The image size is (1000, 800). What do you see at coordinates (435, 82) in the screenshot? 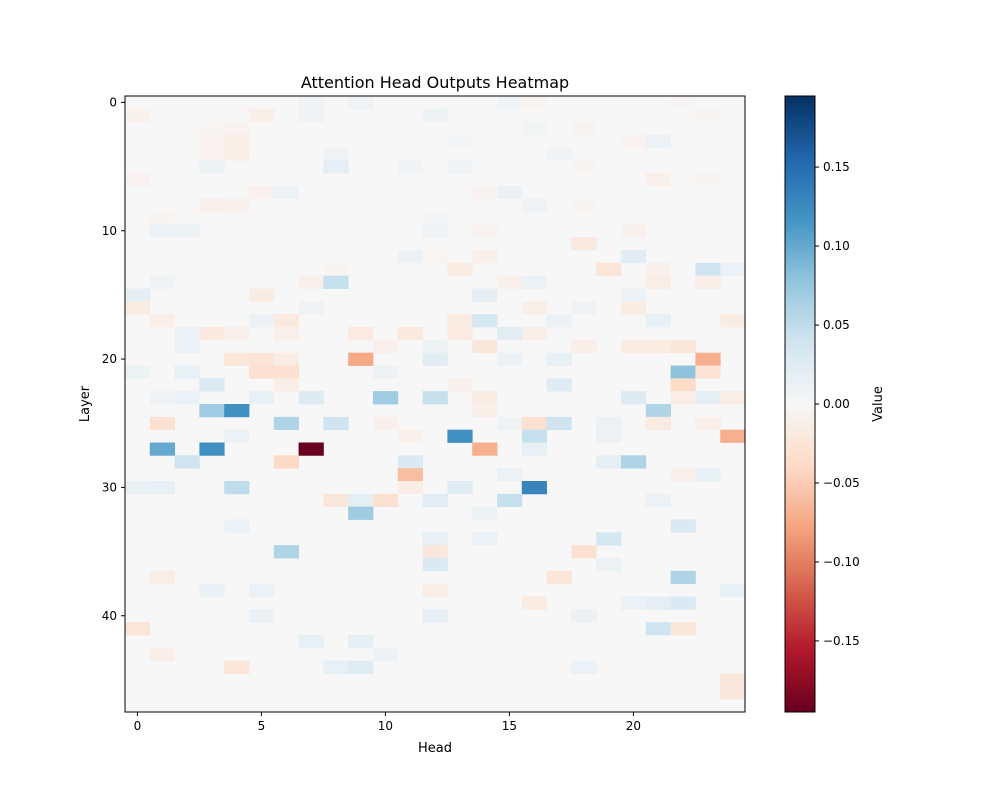
I see `chart-title: Attention Head Outputs Heatmap` at bounding box center [435, 82].